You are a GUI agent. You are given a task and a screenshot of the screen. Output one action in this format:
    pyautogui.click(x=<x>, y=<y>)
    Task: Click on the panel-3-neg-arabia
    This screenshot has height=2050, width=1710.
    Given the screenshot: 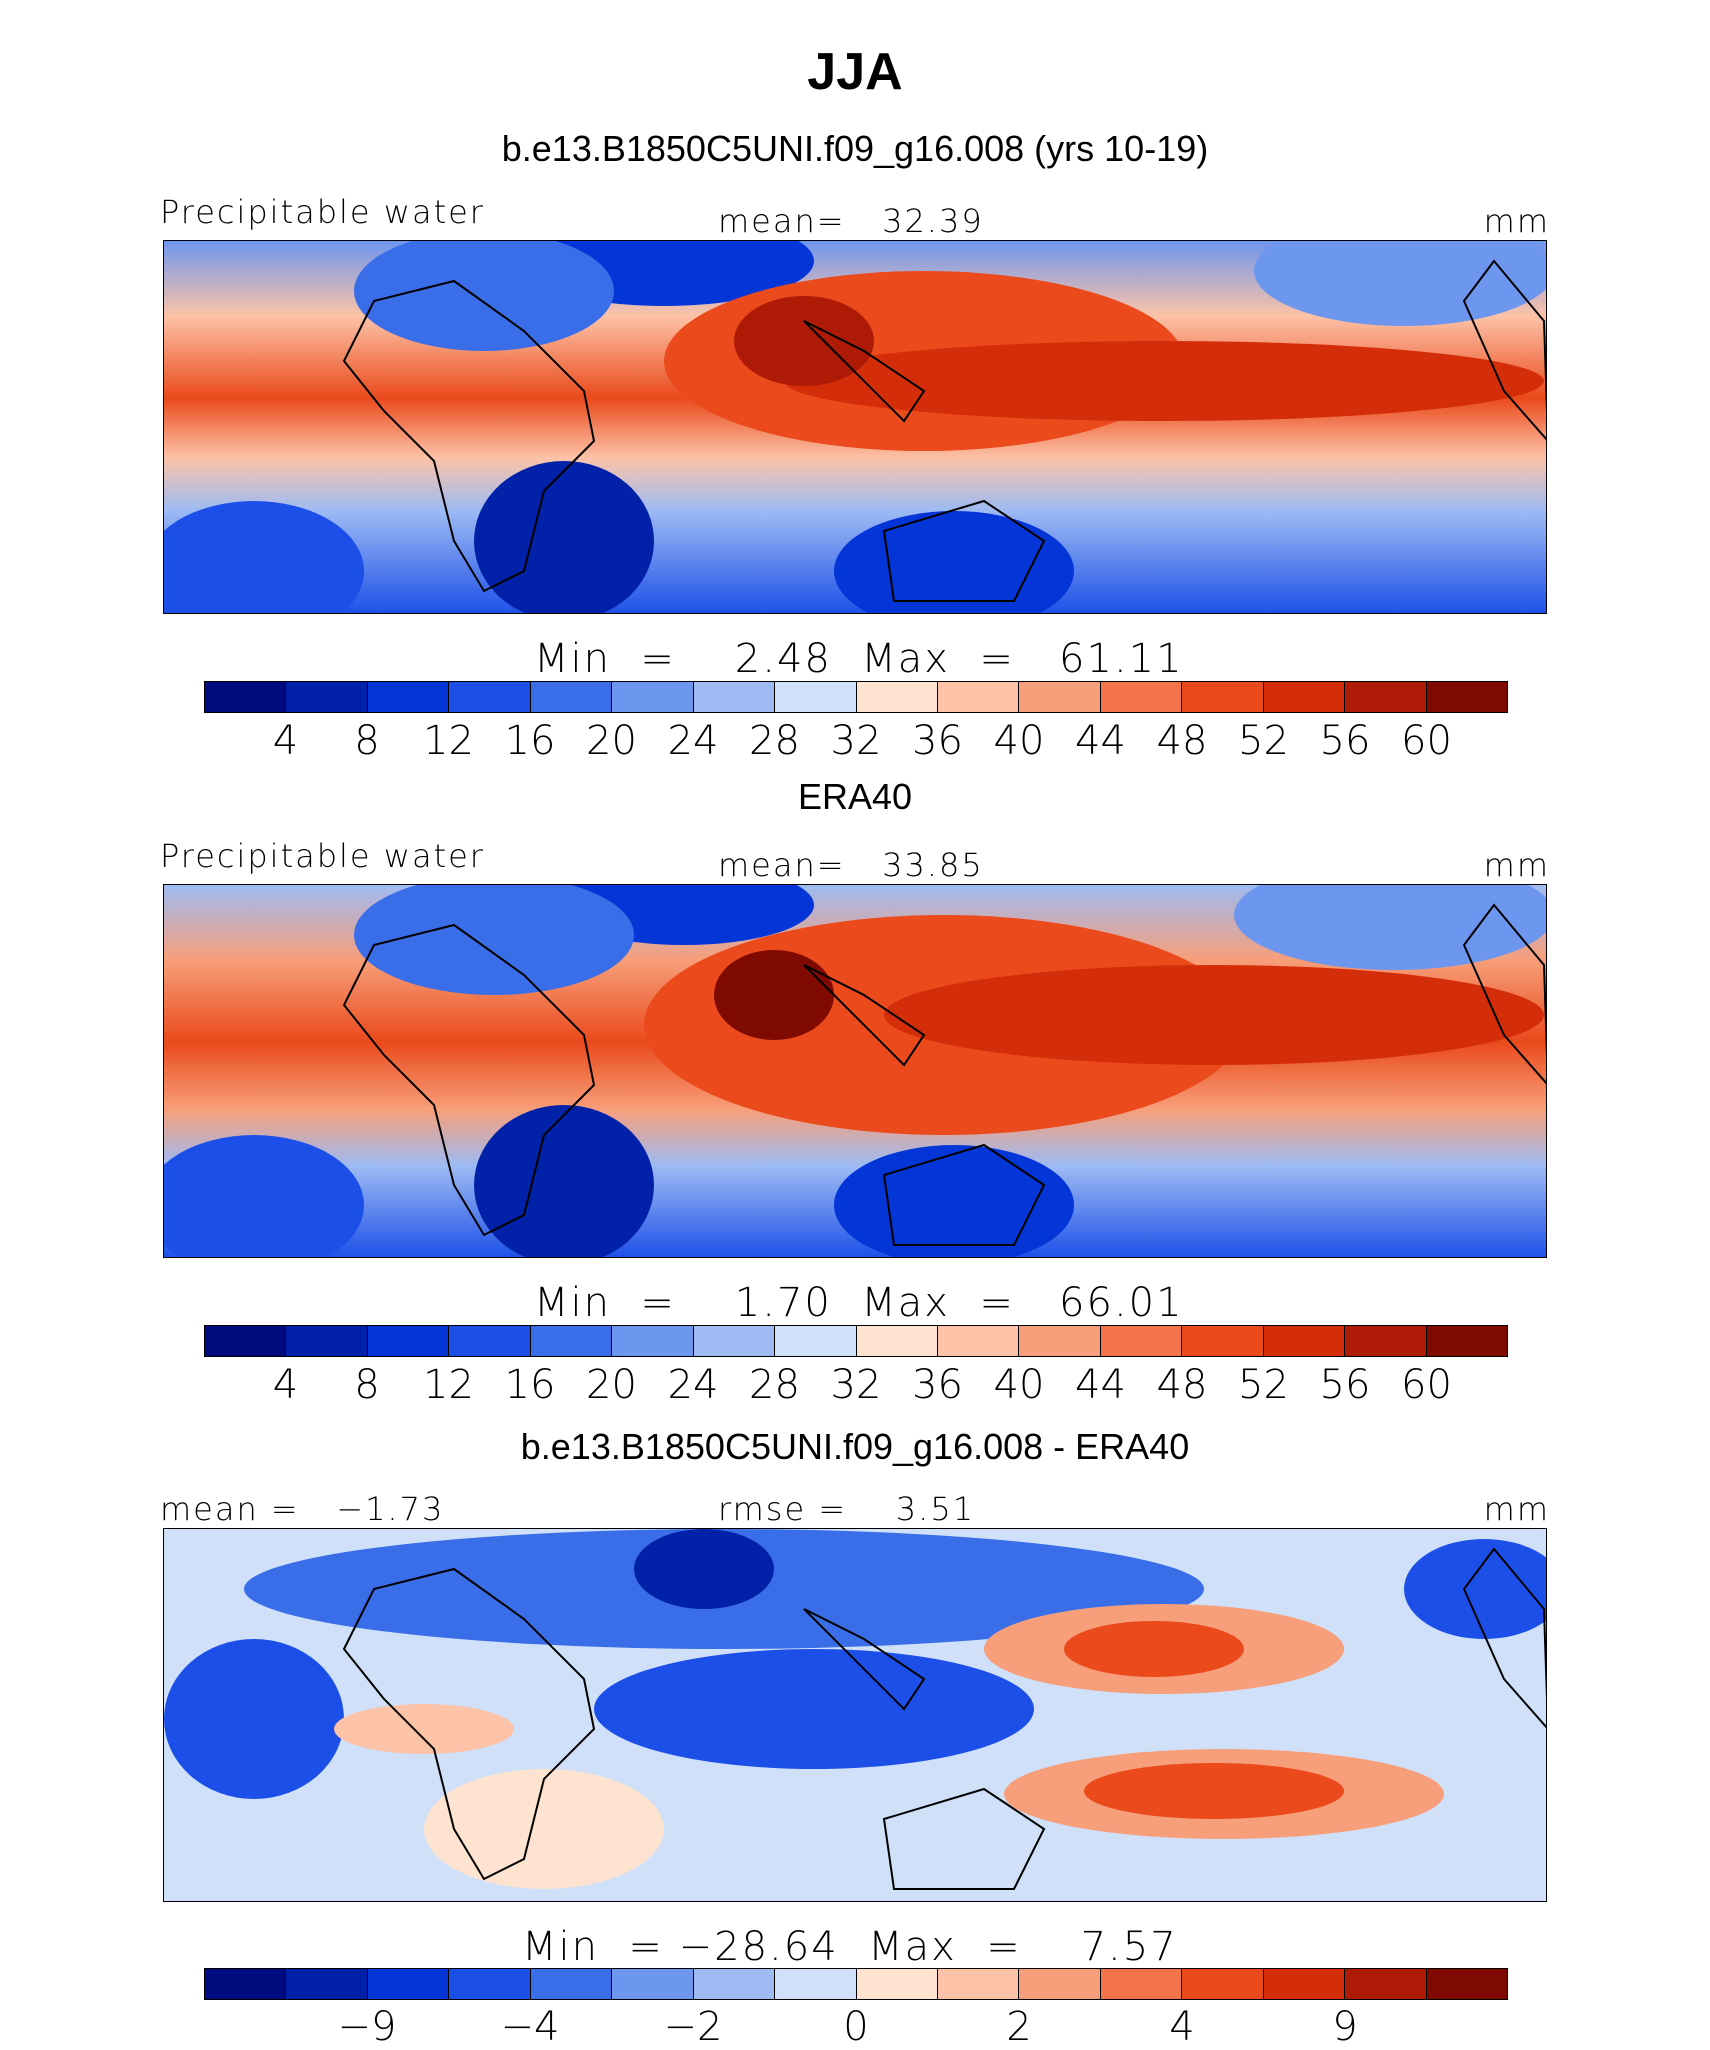 What is the action you would take?
    pyautogui.click(x=704, y=1569)
    